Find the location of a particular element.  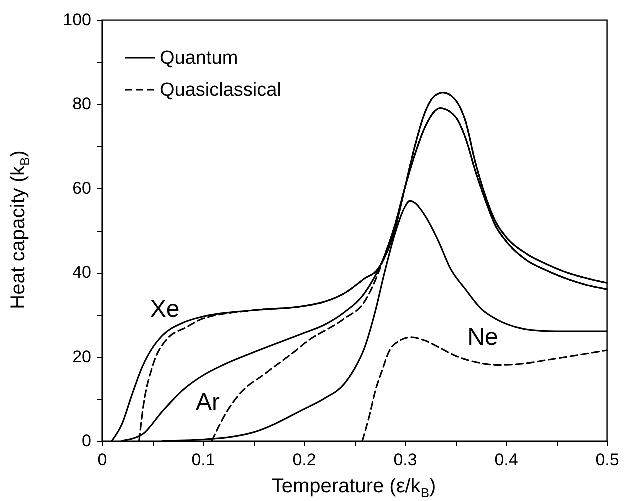

x-tick-label: 0.1 is located at coordinates (204, 460).